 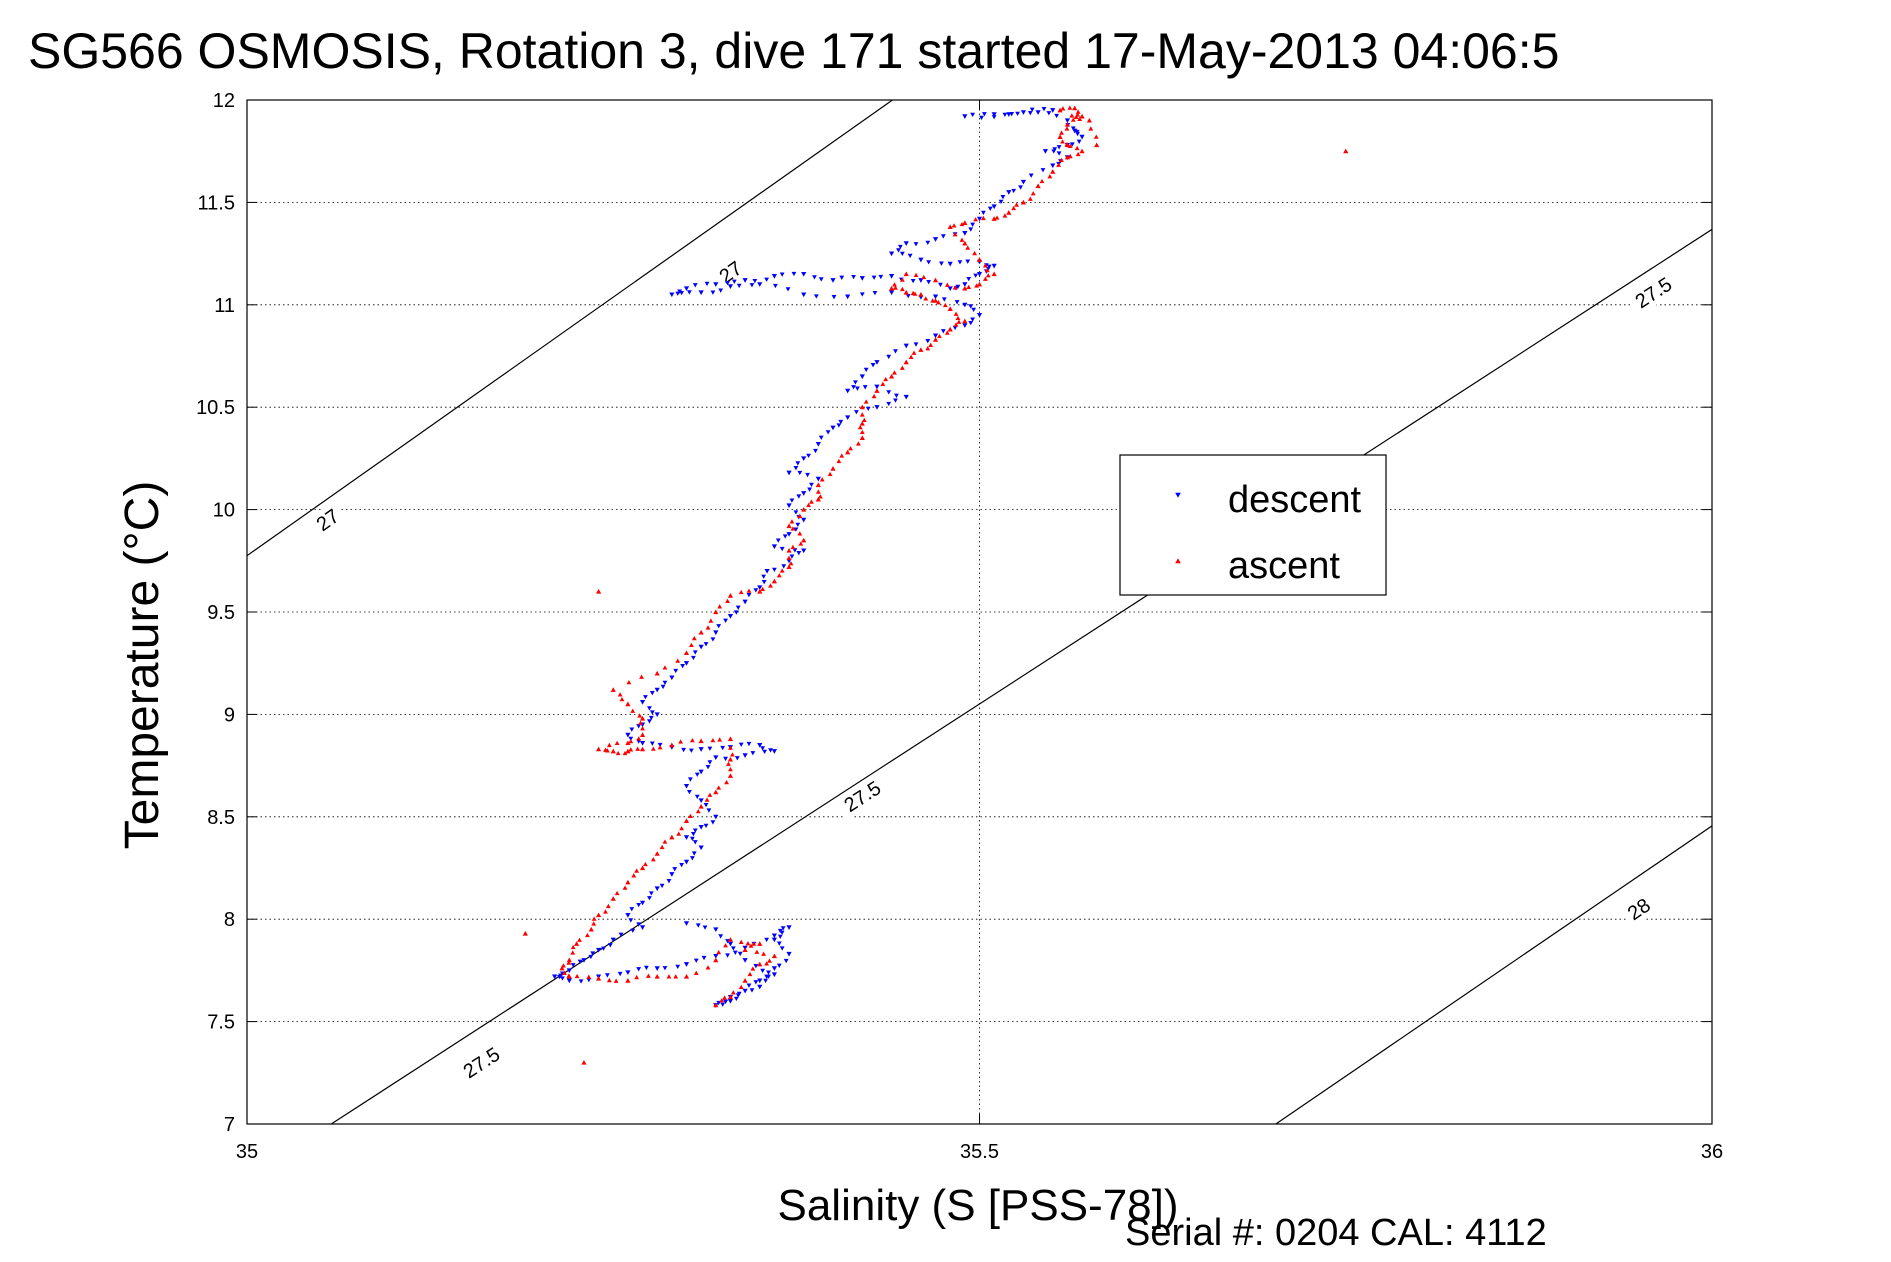 What do you see at coordinates (221, 613) in the screenshot?
I see `y-tick-label: 9.5` at bounding box center [221, 613].